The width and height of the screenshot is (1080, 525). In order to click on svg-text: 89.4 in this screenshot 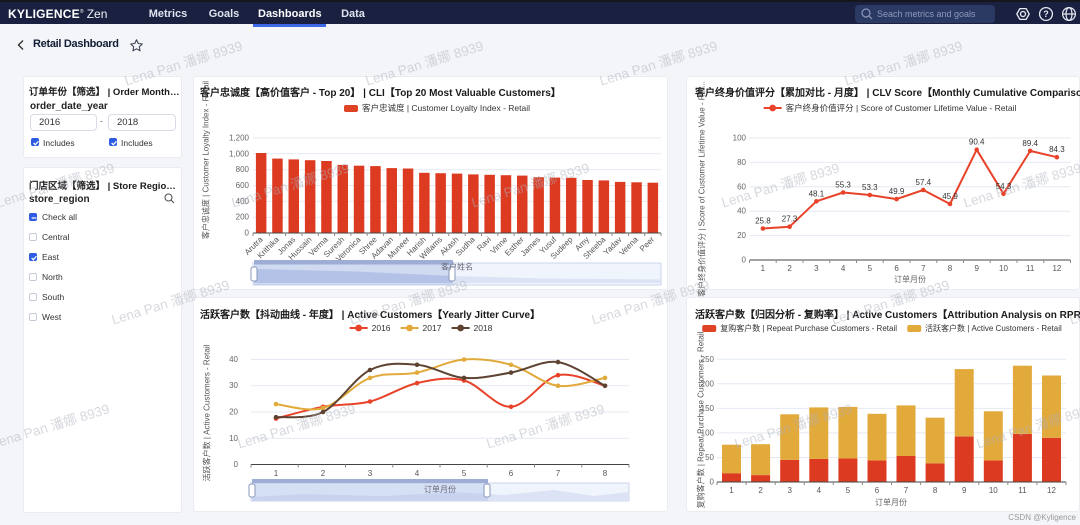, I will do `click(1030, 143)`.